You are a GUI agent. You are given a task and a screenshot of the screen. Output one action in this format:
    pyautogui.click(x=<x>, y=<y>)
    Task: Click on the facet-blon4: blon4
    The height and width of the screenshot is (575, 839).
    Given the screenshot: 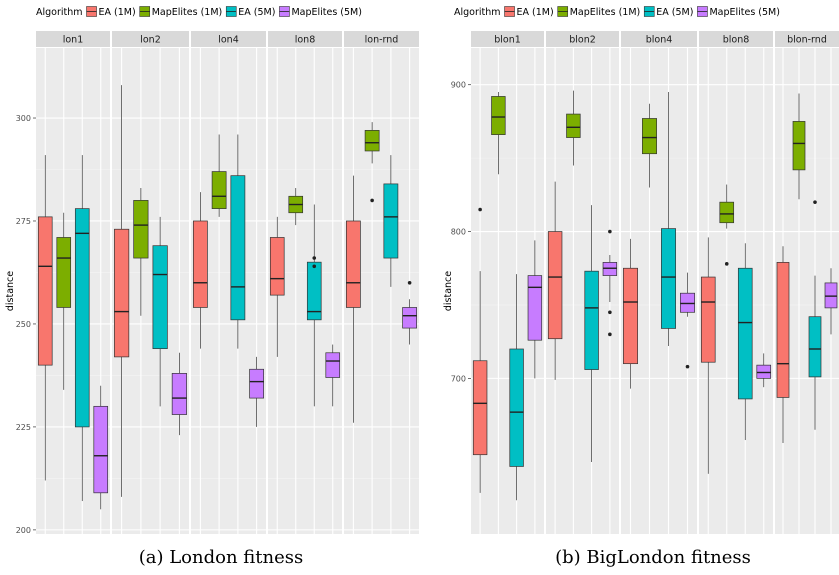 What is the action you would take?
    pyautogui.click(x=659, y=282)
    